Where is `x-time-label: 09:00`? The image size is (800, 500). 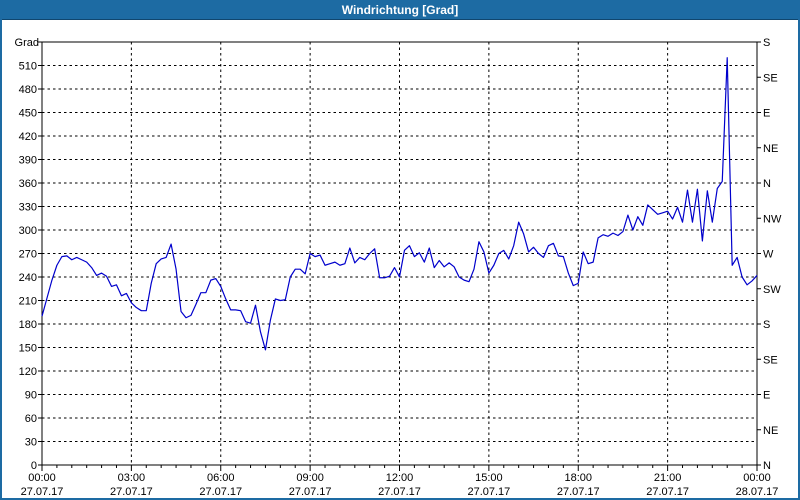
x-time-label: 09:00 is located at coordinates (310, 478).